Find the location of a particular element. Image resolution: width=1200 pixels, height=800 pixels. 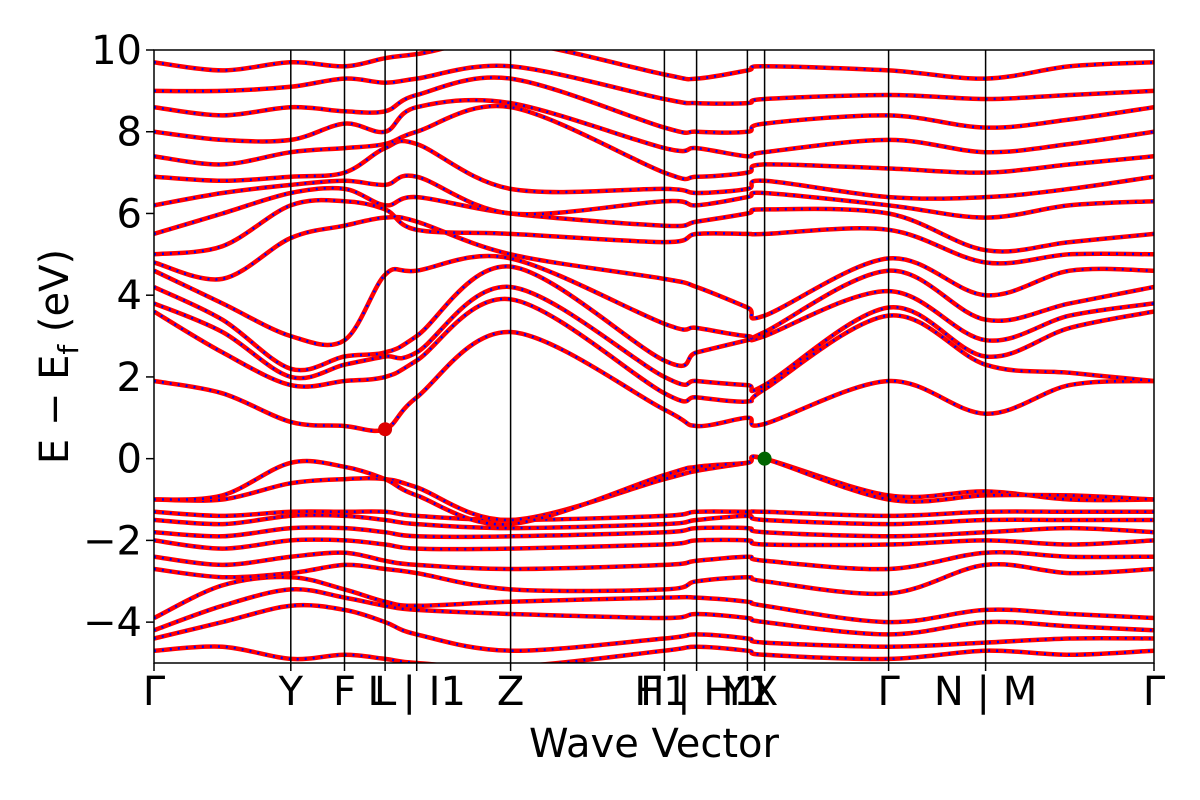

x-tick-label-3: L is located at coordinates (385, 692).